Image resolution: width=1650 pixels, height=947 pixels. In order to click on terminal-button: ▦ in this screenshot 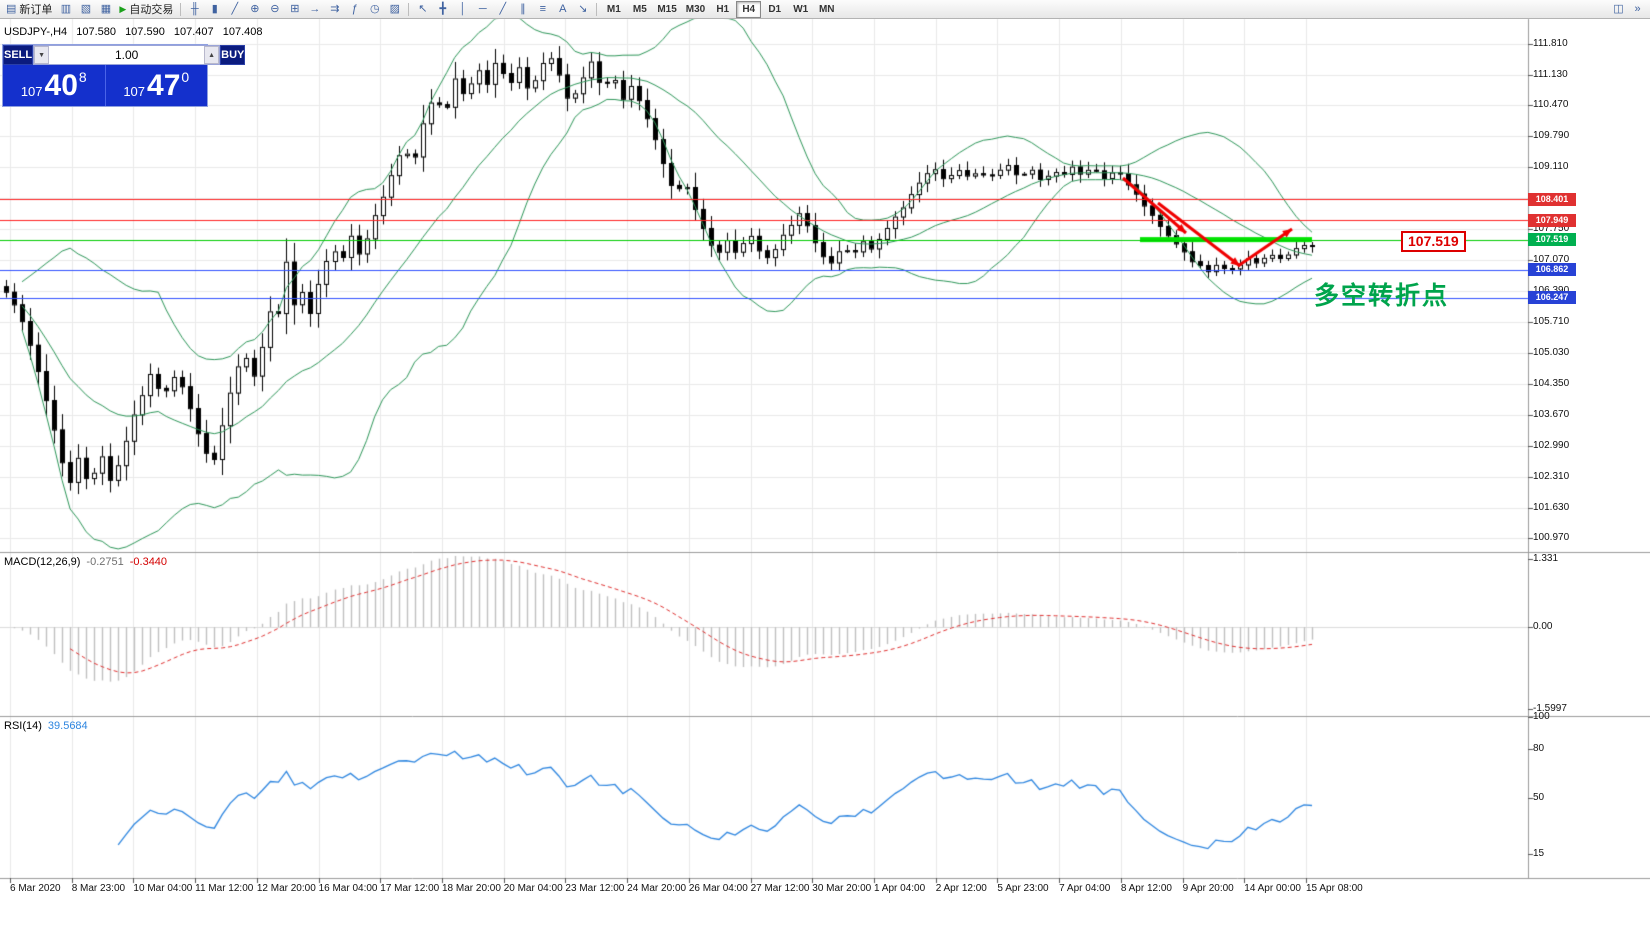, I will do `click(105, 9)`.